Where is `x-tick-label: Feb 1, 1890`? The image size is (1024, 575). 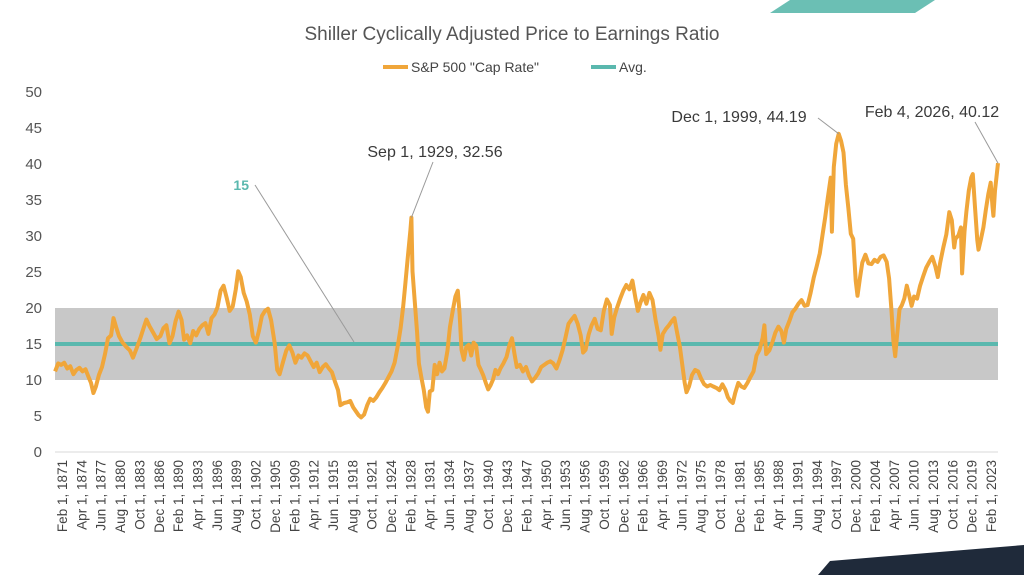 x-tick-label: Feb 1, 1890 is located at coordinates (178, 496).